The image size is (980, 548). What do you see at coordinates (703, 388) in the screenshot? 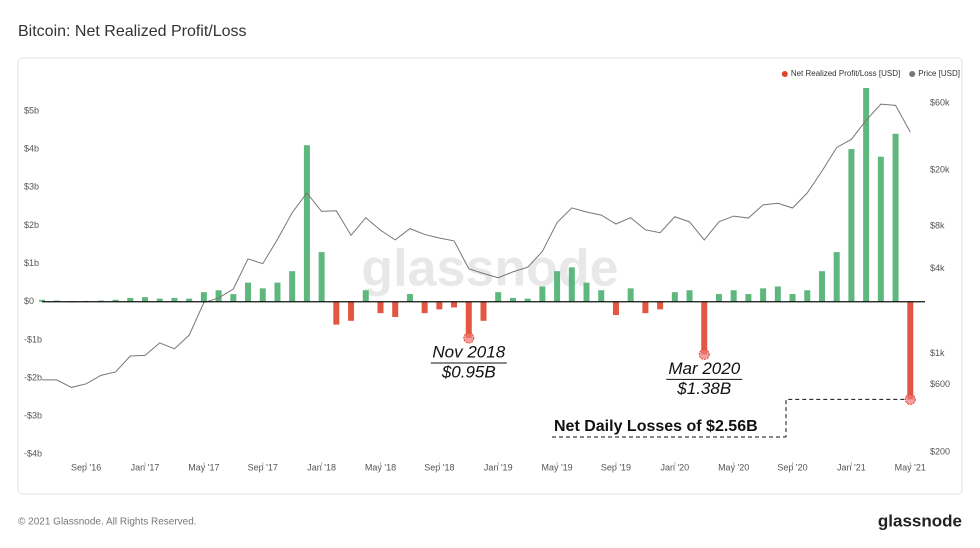
I see `annotation: $1.38B` at bounding box center [703, 388].